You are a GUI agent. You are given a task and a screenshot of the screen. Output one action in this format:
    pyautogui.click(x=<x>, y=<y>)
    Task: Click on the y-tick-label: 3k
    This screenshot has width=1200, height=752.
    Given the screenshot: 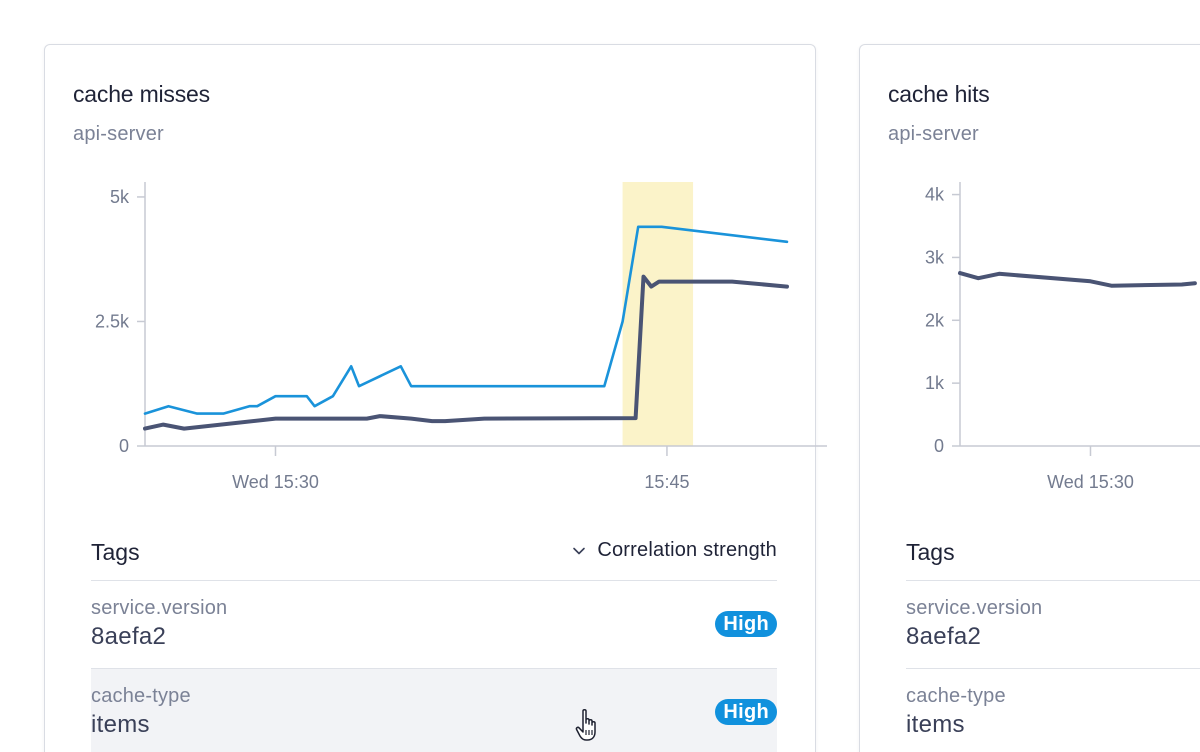 What is the action you would take?
    pyautogui.click(x=935, y=257)
    